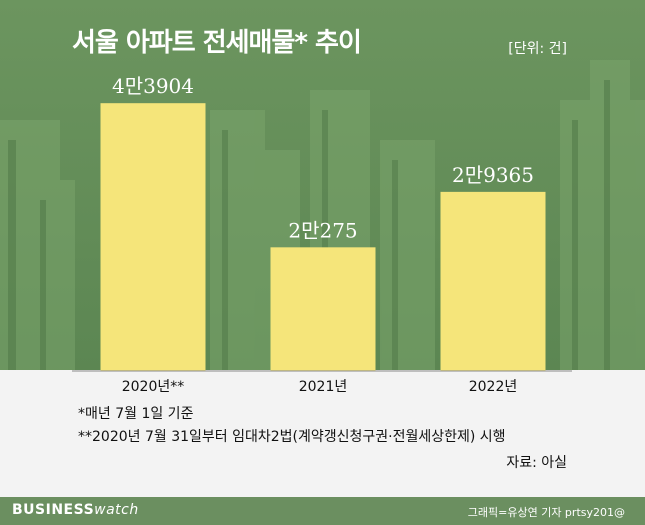 The image size is (645, 525). Describe the element at coordinates (536, 463) in the screenshot. I see `source-label: 자료: 아실` at that location.